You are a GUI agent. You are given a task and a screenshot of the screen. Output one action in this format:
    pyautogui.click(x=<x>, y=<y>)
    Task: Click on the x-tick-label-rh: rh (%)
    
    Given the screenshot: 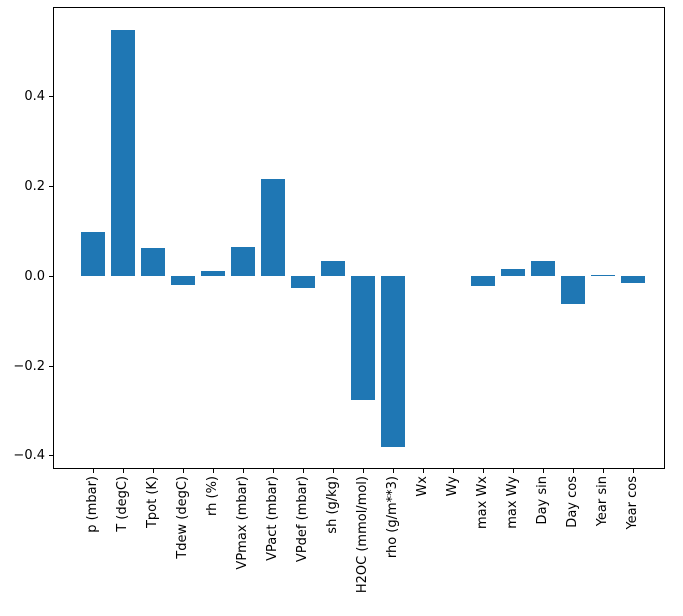 What is the action you would take?
    pyautogui.click(x=213, y=496)
    